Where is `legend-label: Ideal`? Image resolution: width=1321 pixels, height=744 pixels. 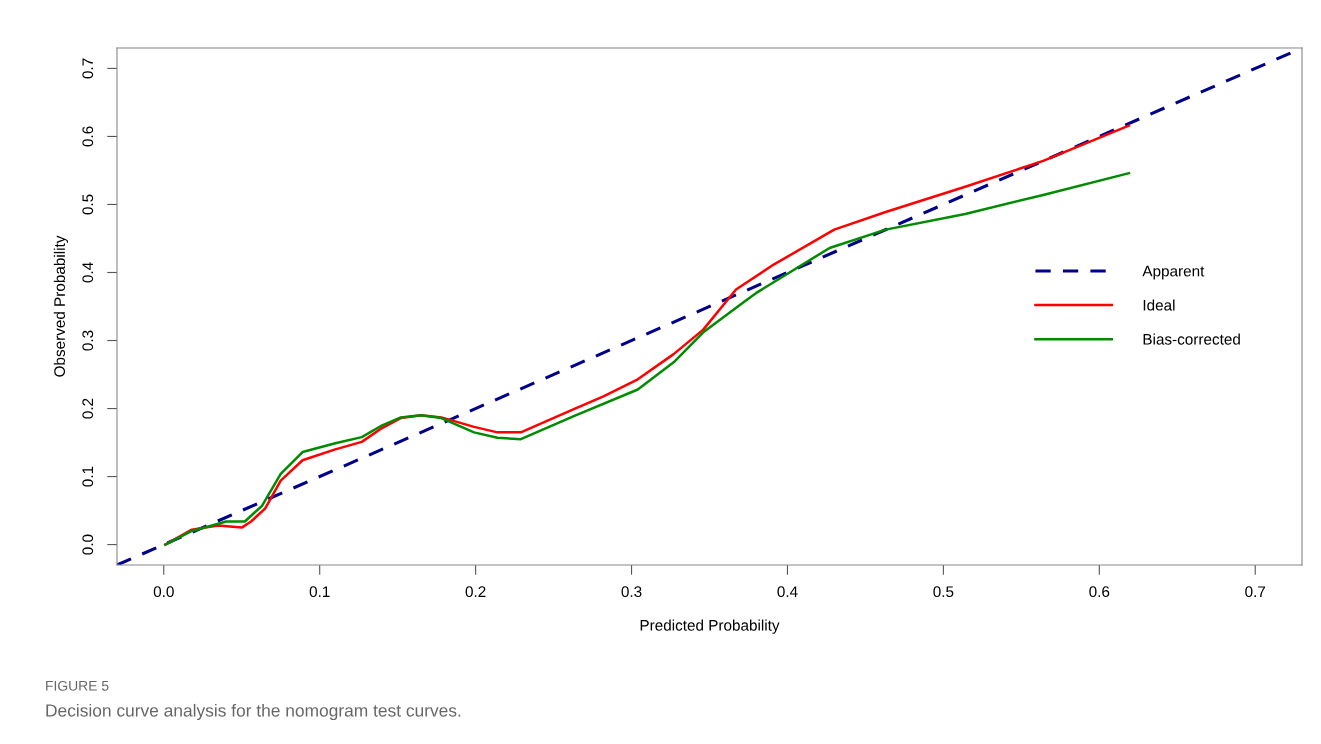
legend-label: Ideal is located at coordinates (1159, 305).